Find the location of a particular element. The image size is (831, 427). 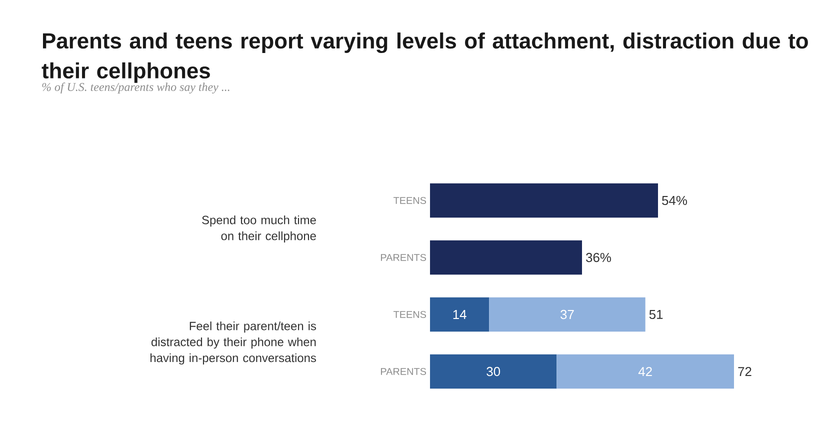

data-label: 14 is located at coordinates (459, 314).